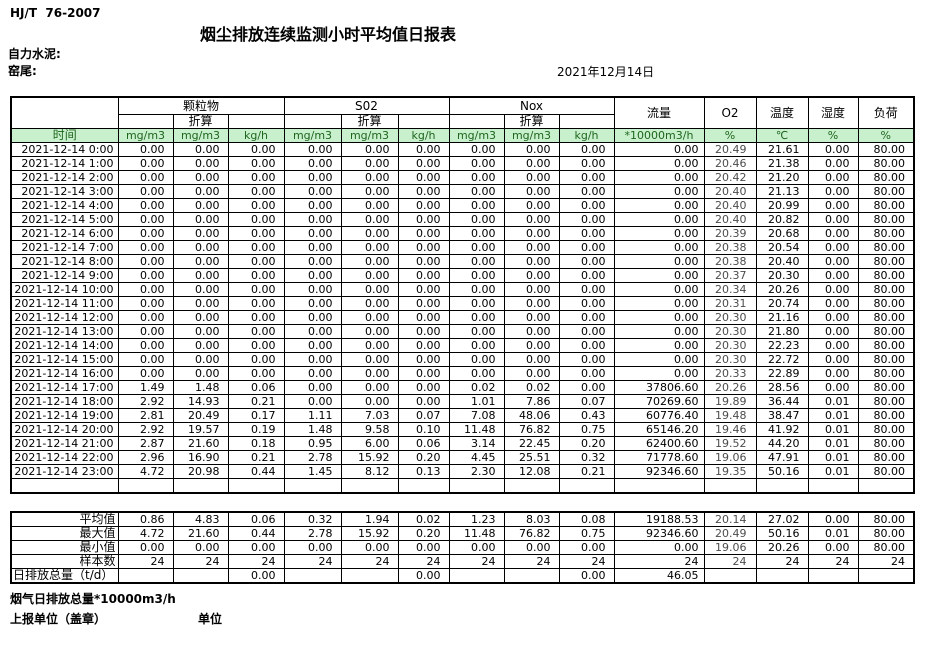 The height and width of the screenshot is (645, 925). Describe the element at coordinates (64, 112) in the screenshot. I see `time-header-spacer` at that location.